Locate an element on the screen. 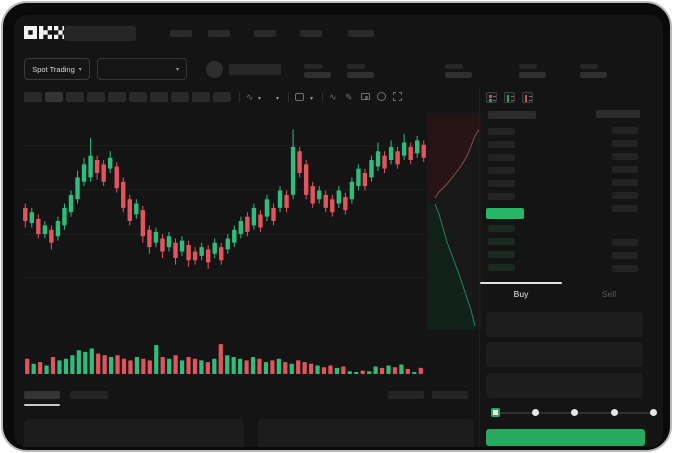 The image size is (673, 453). panel-divider is located at coordinates (479, 267).